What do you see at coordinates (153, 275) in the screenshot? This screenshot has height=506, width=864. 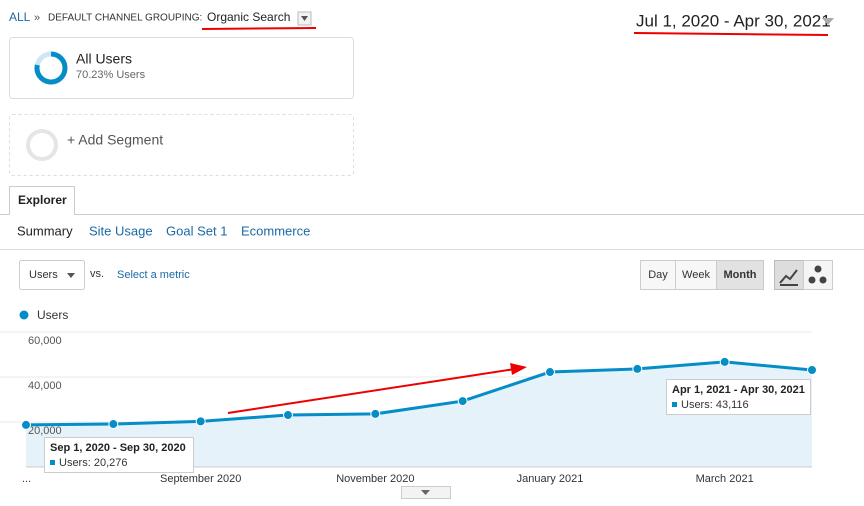 I see `select-metric: Select a metric` at bounding box center [153, 275].